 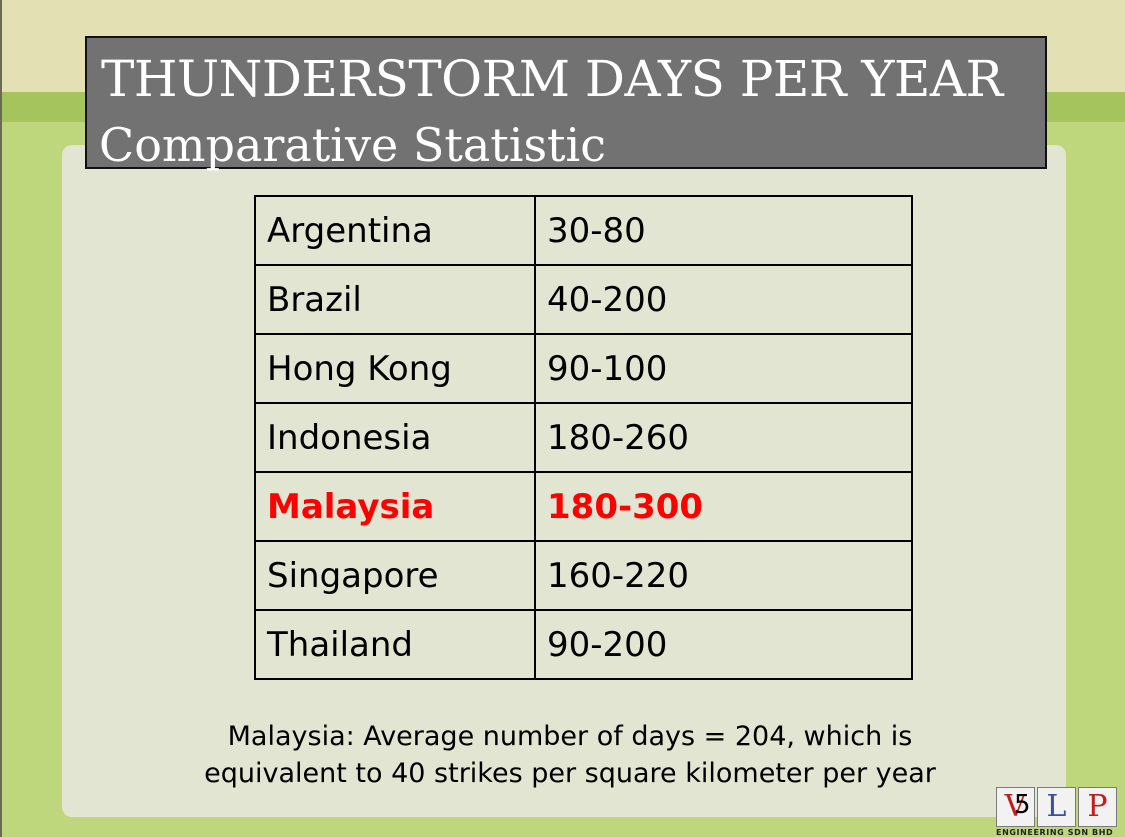 I want to click on country-cell: Argentina, so click(x=395, y=230).